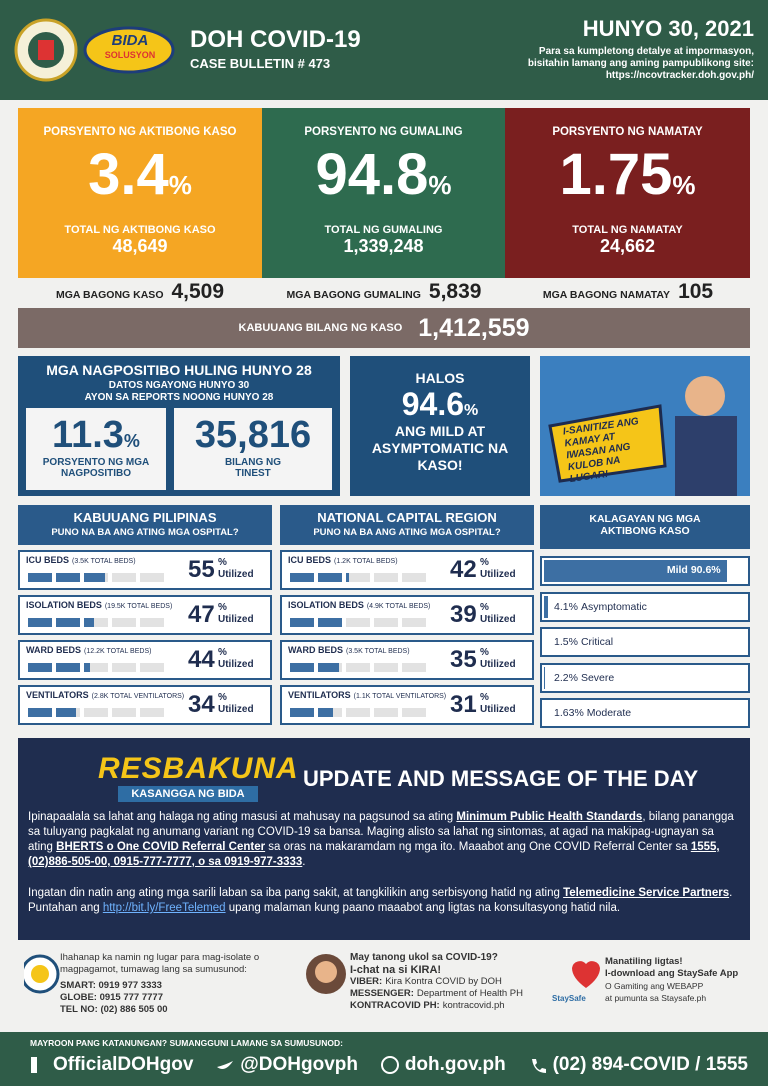 This screenshot has width=768, height=1086. Describe the element at coordinates (635, 571) in the screenshot. I see `status-bar: Mild 90.6%` at that location.